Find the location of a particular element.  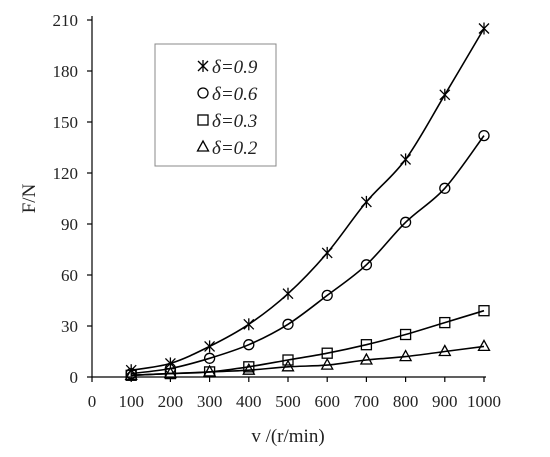

legend-item: δ=0.3 is located at coordinates (227, 121).